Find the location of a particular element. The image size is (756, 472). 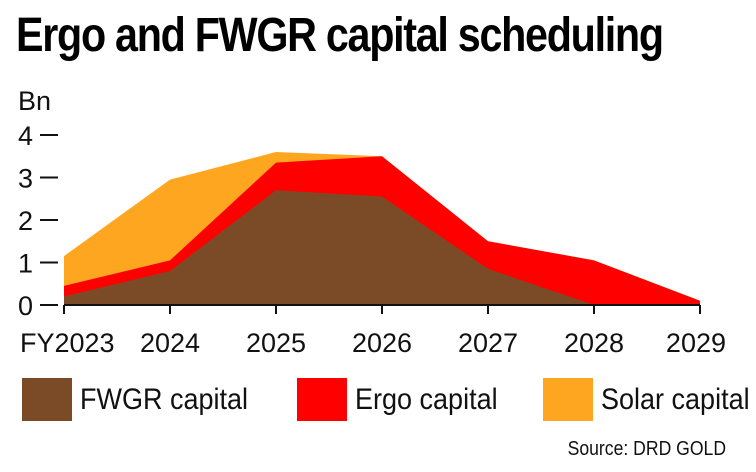

chart-title: Ergo and FWGR capital scheduling is located at coordinates (340, 35).